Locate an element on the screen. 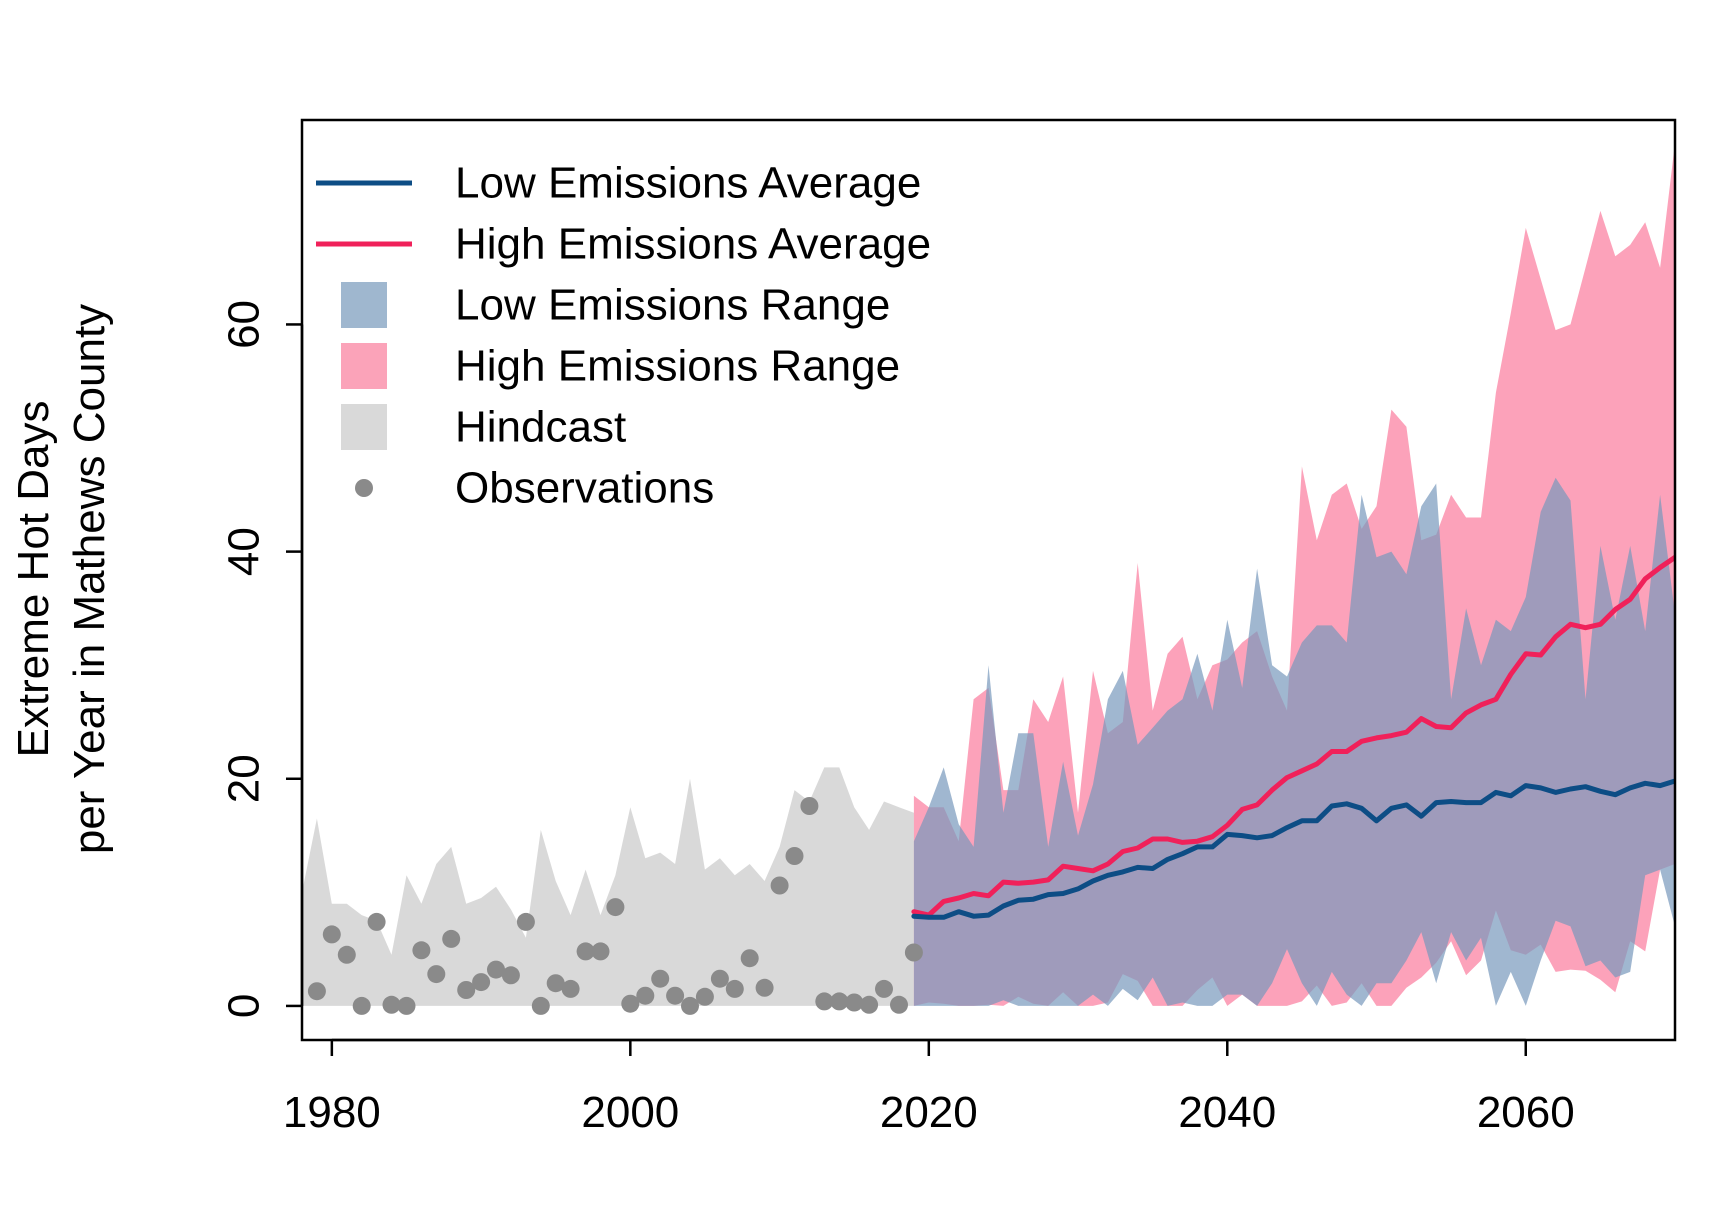 The height and width of the screenshot is (1212, 1716). x-tick-label: 1980 is located at coordinates (332, 1112).